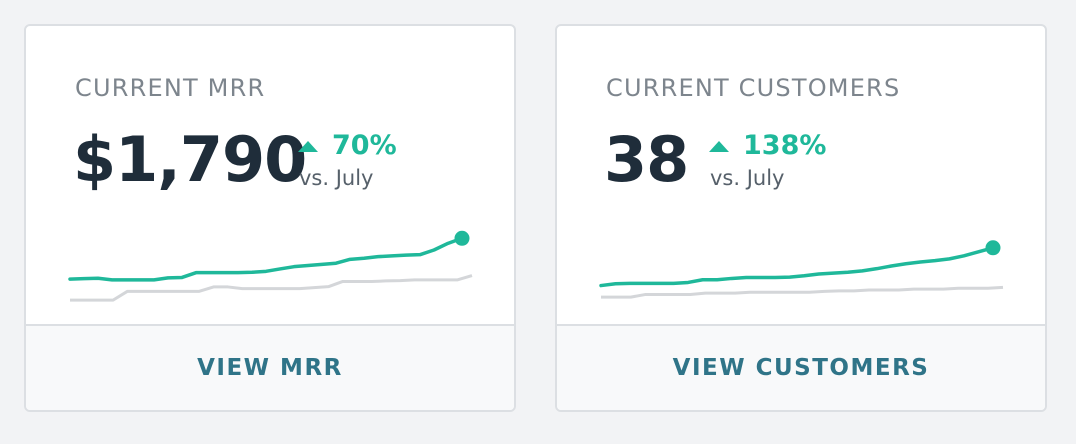 The height and width of the screenshot is (444, 1076). I want to click on card-footer: VIEW MRR, so click(270, 367).